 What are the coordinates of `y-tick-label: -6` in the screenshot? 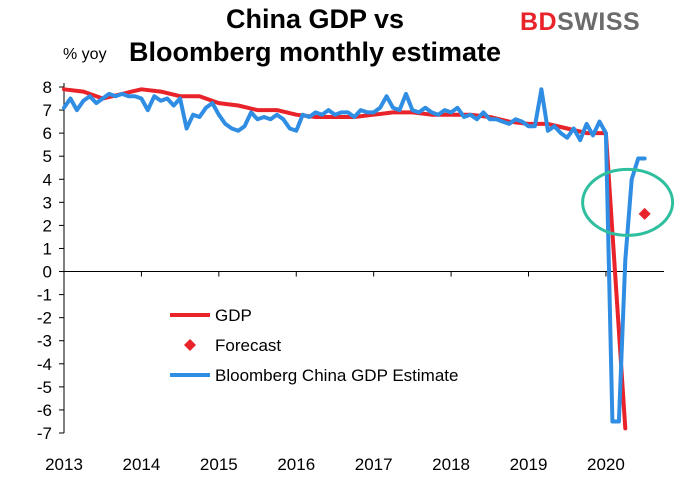 It's located at (44, 410).